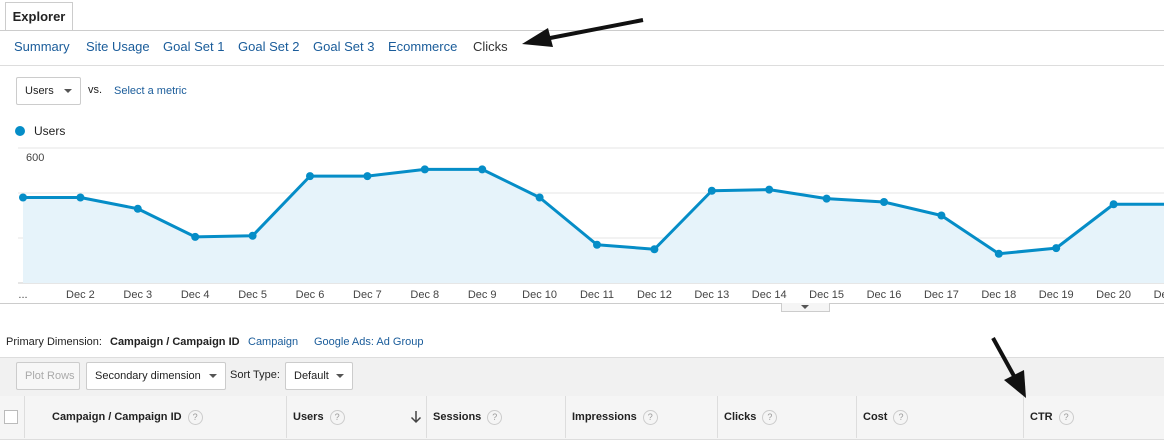 This screenshot has width=1164, height=440. Describe the element at coordinates (939, 417) in the screenshot. I see `column-header: Cost?` at that location.